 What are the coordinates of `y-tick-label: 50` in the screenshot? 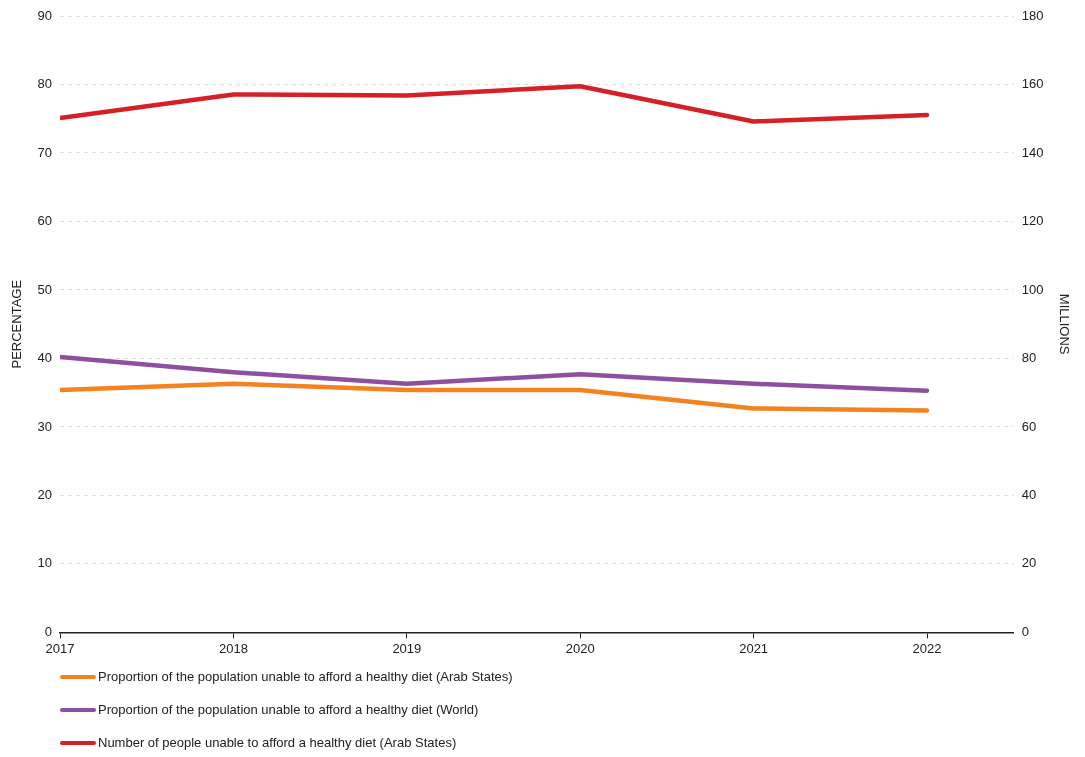 It's located at (45, 289).